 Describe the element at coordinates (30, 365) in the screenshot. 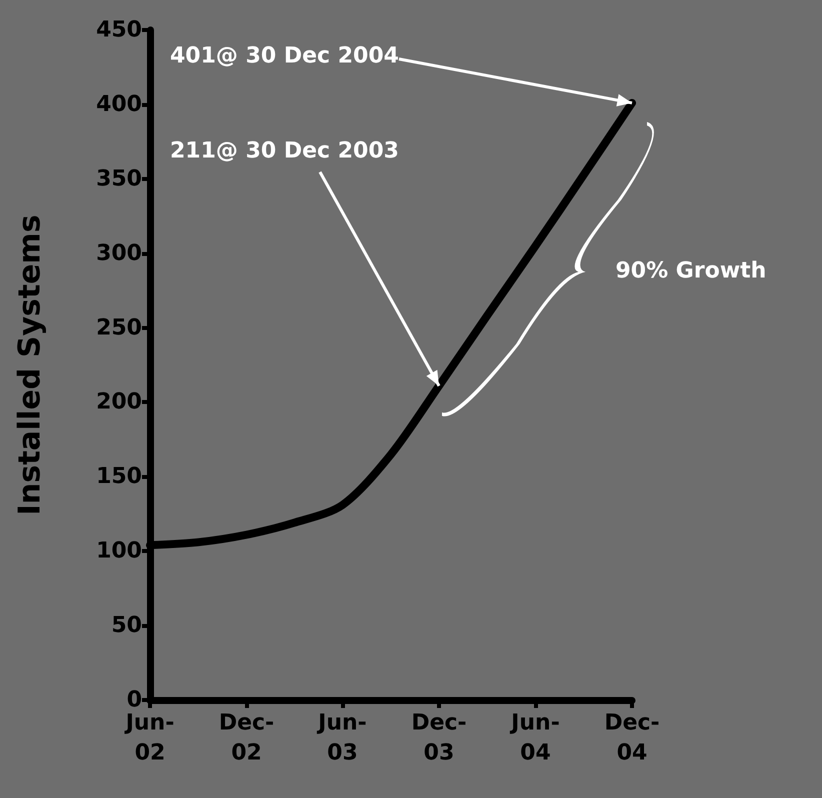

I see `y-axis-title: Installed Systems` at that location.